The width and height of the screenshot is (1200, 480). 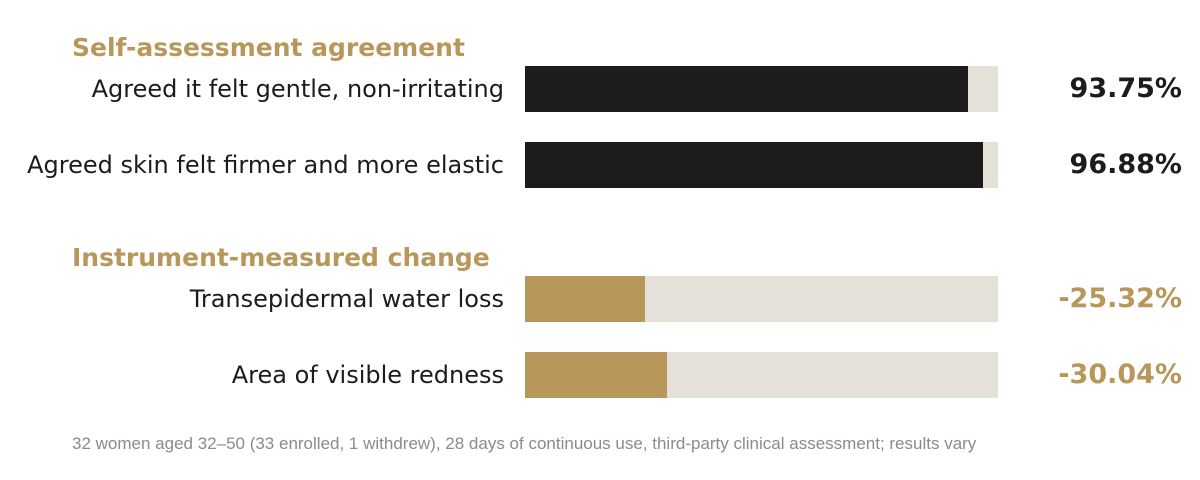 What do you see at coordinates (346, 299) in the screenshot?
I see `bar-label: Transepidermal water loss` at bounding box center [346, 299].